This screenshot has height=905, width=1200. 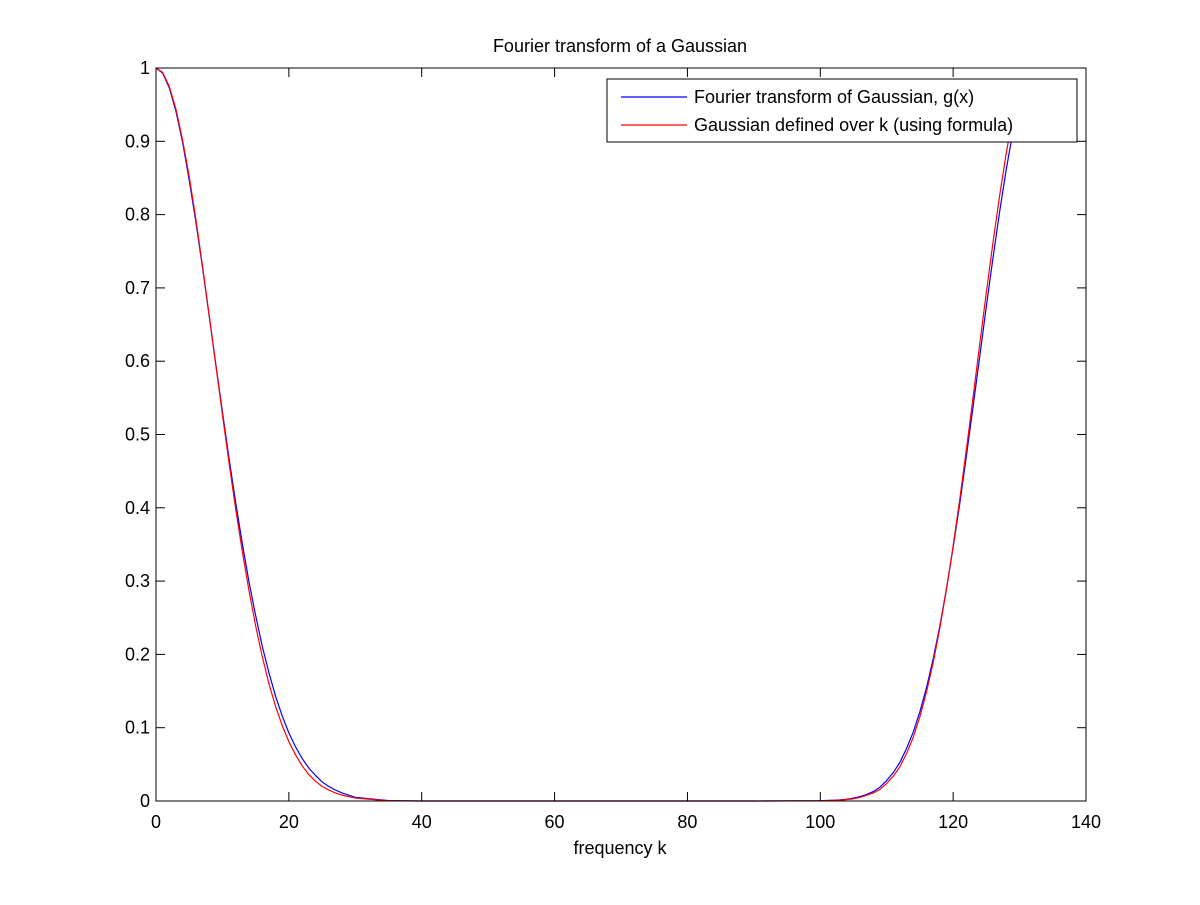 I want to click on x-tick-label: 140, so click(x=1086, y=822).